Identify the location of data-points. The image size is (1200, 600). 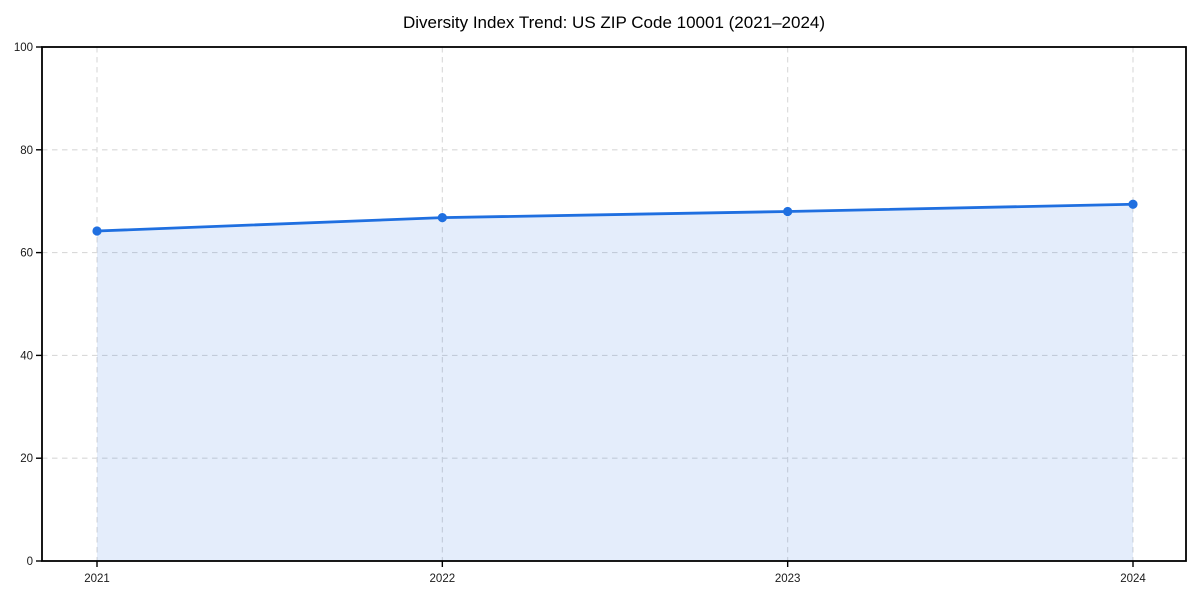
(615, 217).